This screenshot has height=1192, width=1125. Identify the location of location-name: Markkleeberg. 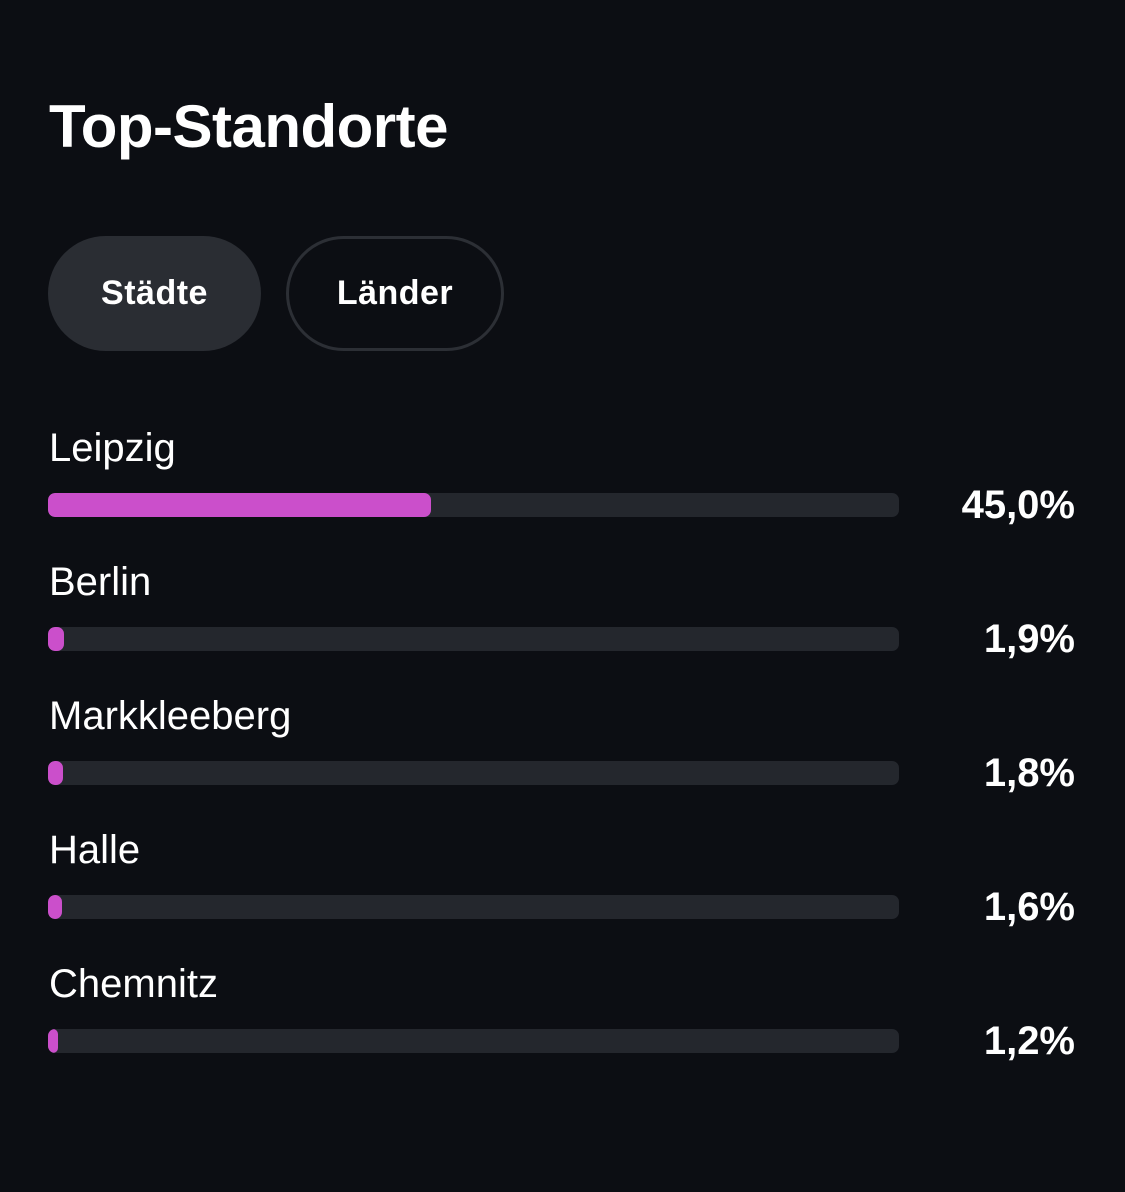
(170, 716).